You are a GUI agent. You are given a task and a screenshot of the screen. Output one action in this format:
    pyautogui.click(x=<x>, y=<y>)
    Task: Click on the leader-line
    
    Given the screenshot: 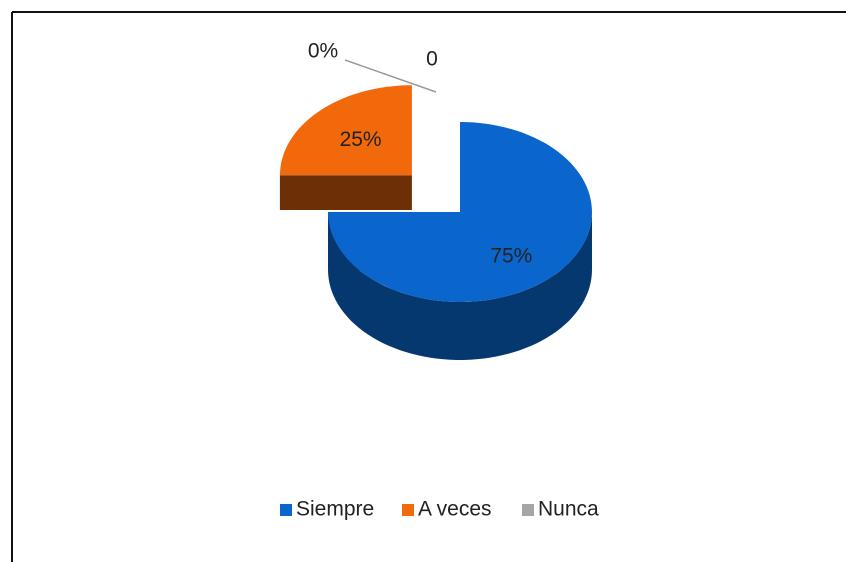 What is the action you would take?
    pyautogui.click(x=390, y=76)
    